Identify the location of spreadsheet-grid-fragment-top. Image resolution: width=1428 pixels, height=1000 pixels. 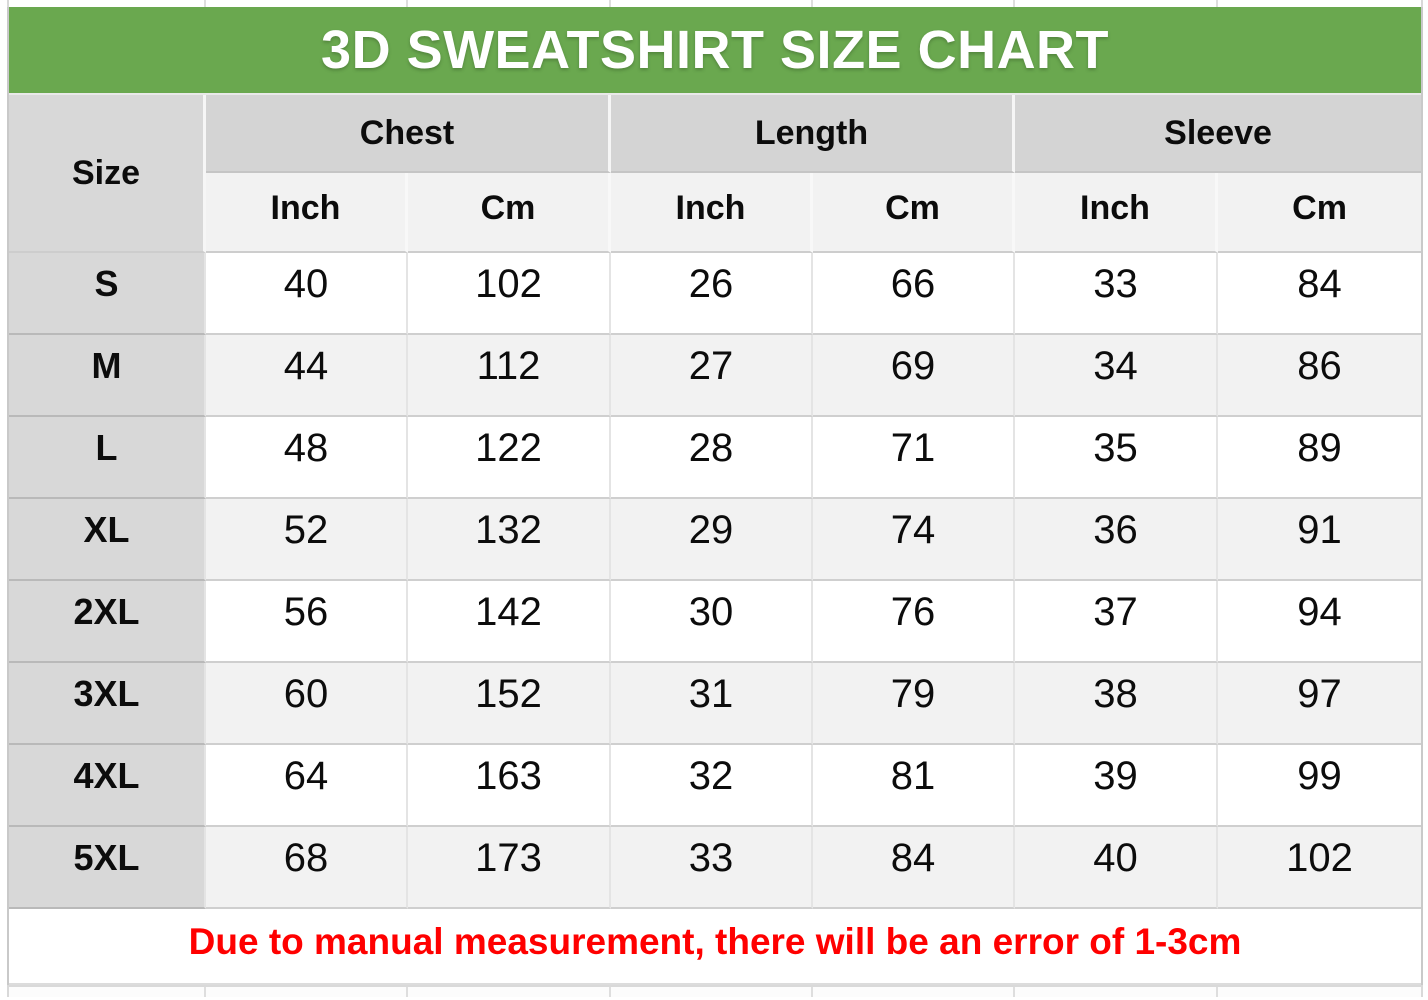
(715, 3).